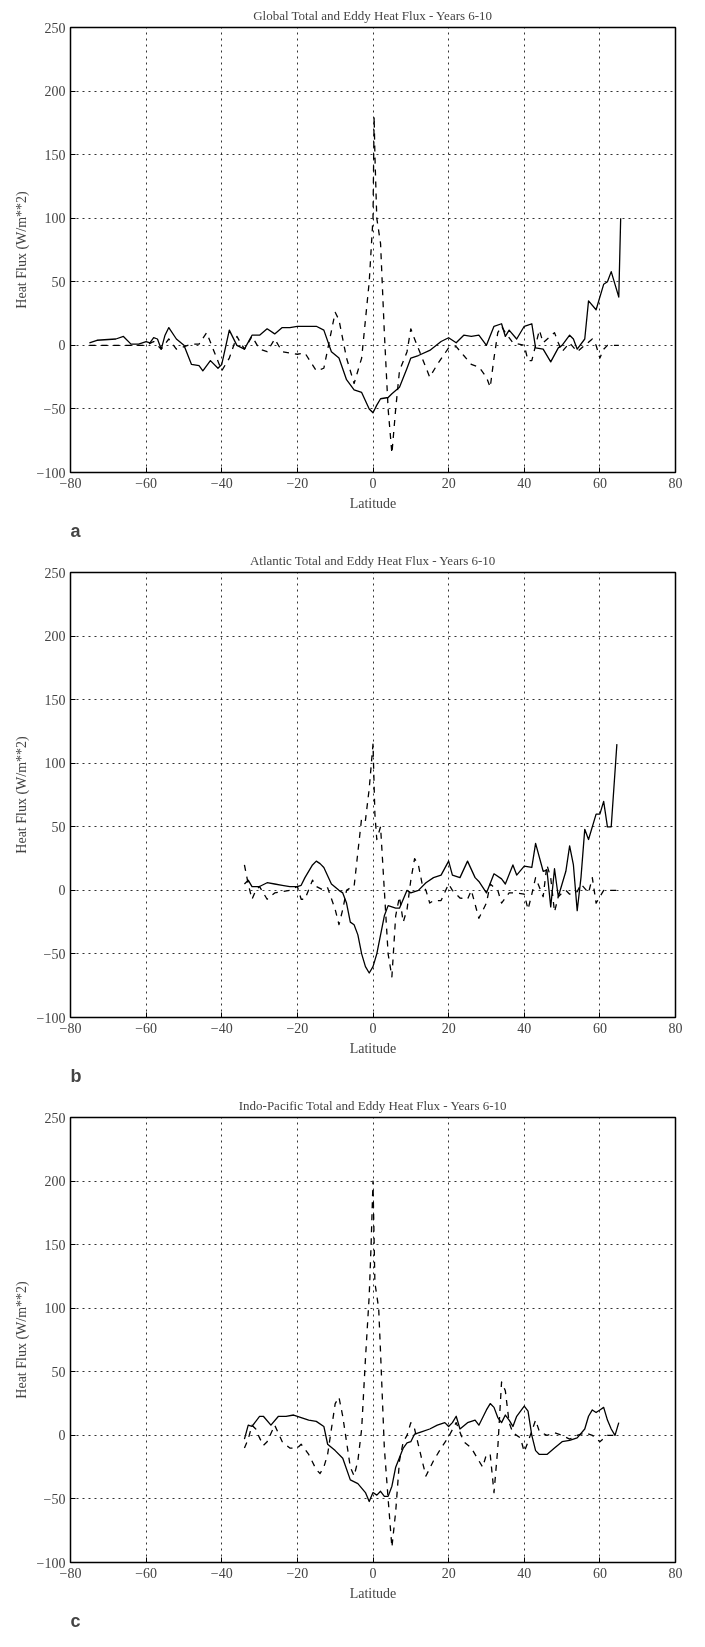 Image resolution: width=705 pixels, height=1647 pixels. Describe the element at coordinates (373, 15) in the screenshot. I see `chart-title: Global Total and Eddy Heat Flux - Years 6-10` at that location.